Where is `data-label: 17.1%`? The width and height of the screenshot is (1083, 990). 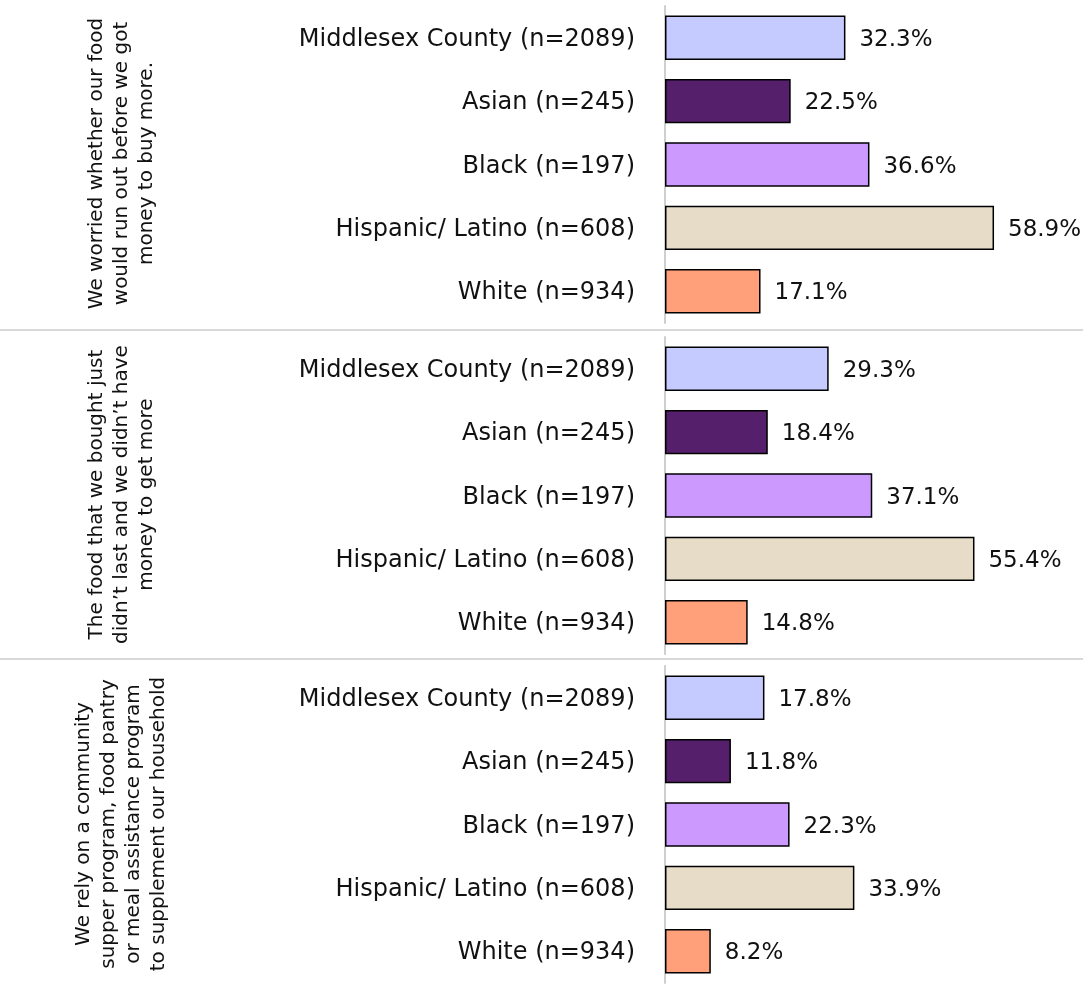 data-label: 17.1% is located at coordinates (811, 291).